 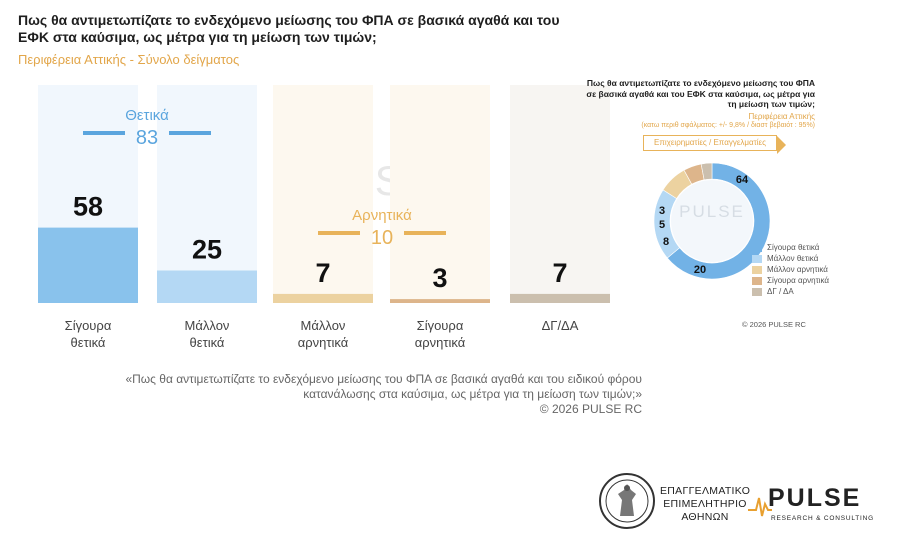 I want to click on pulse-wave-icon, so click(x=760, y=507).